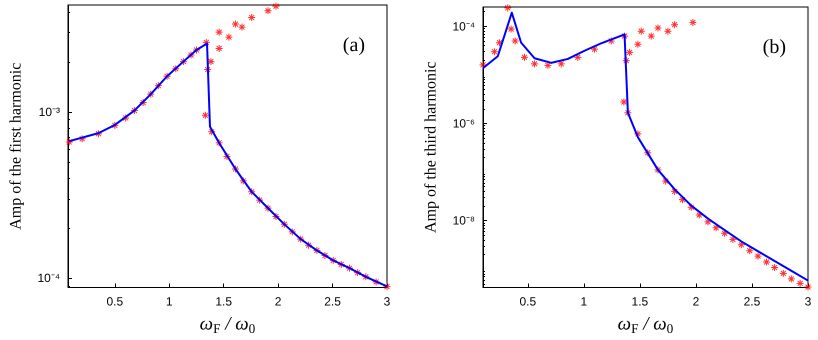 This screenshot has width=818, height=340. Describe the element at coordinates (774, 47) in the screenshot. I see `annotation: (b)` at that location.